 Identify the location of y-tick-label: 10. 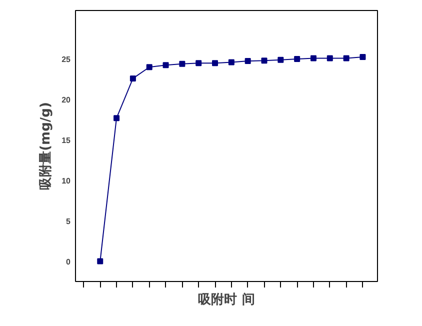
(67, 181).